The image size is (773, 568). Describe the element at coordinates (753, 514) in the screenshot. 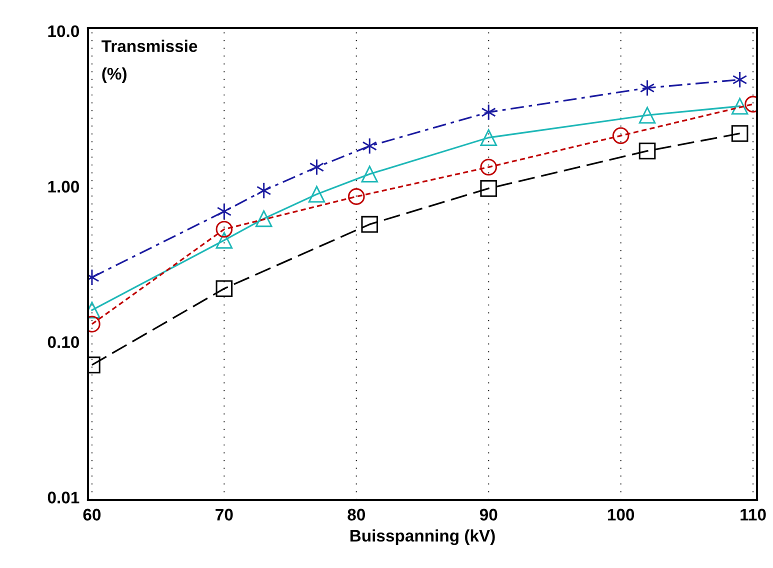

I see `x-tick-label: 110` at that location.